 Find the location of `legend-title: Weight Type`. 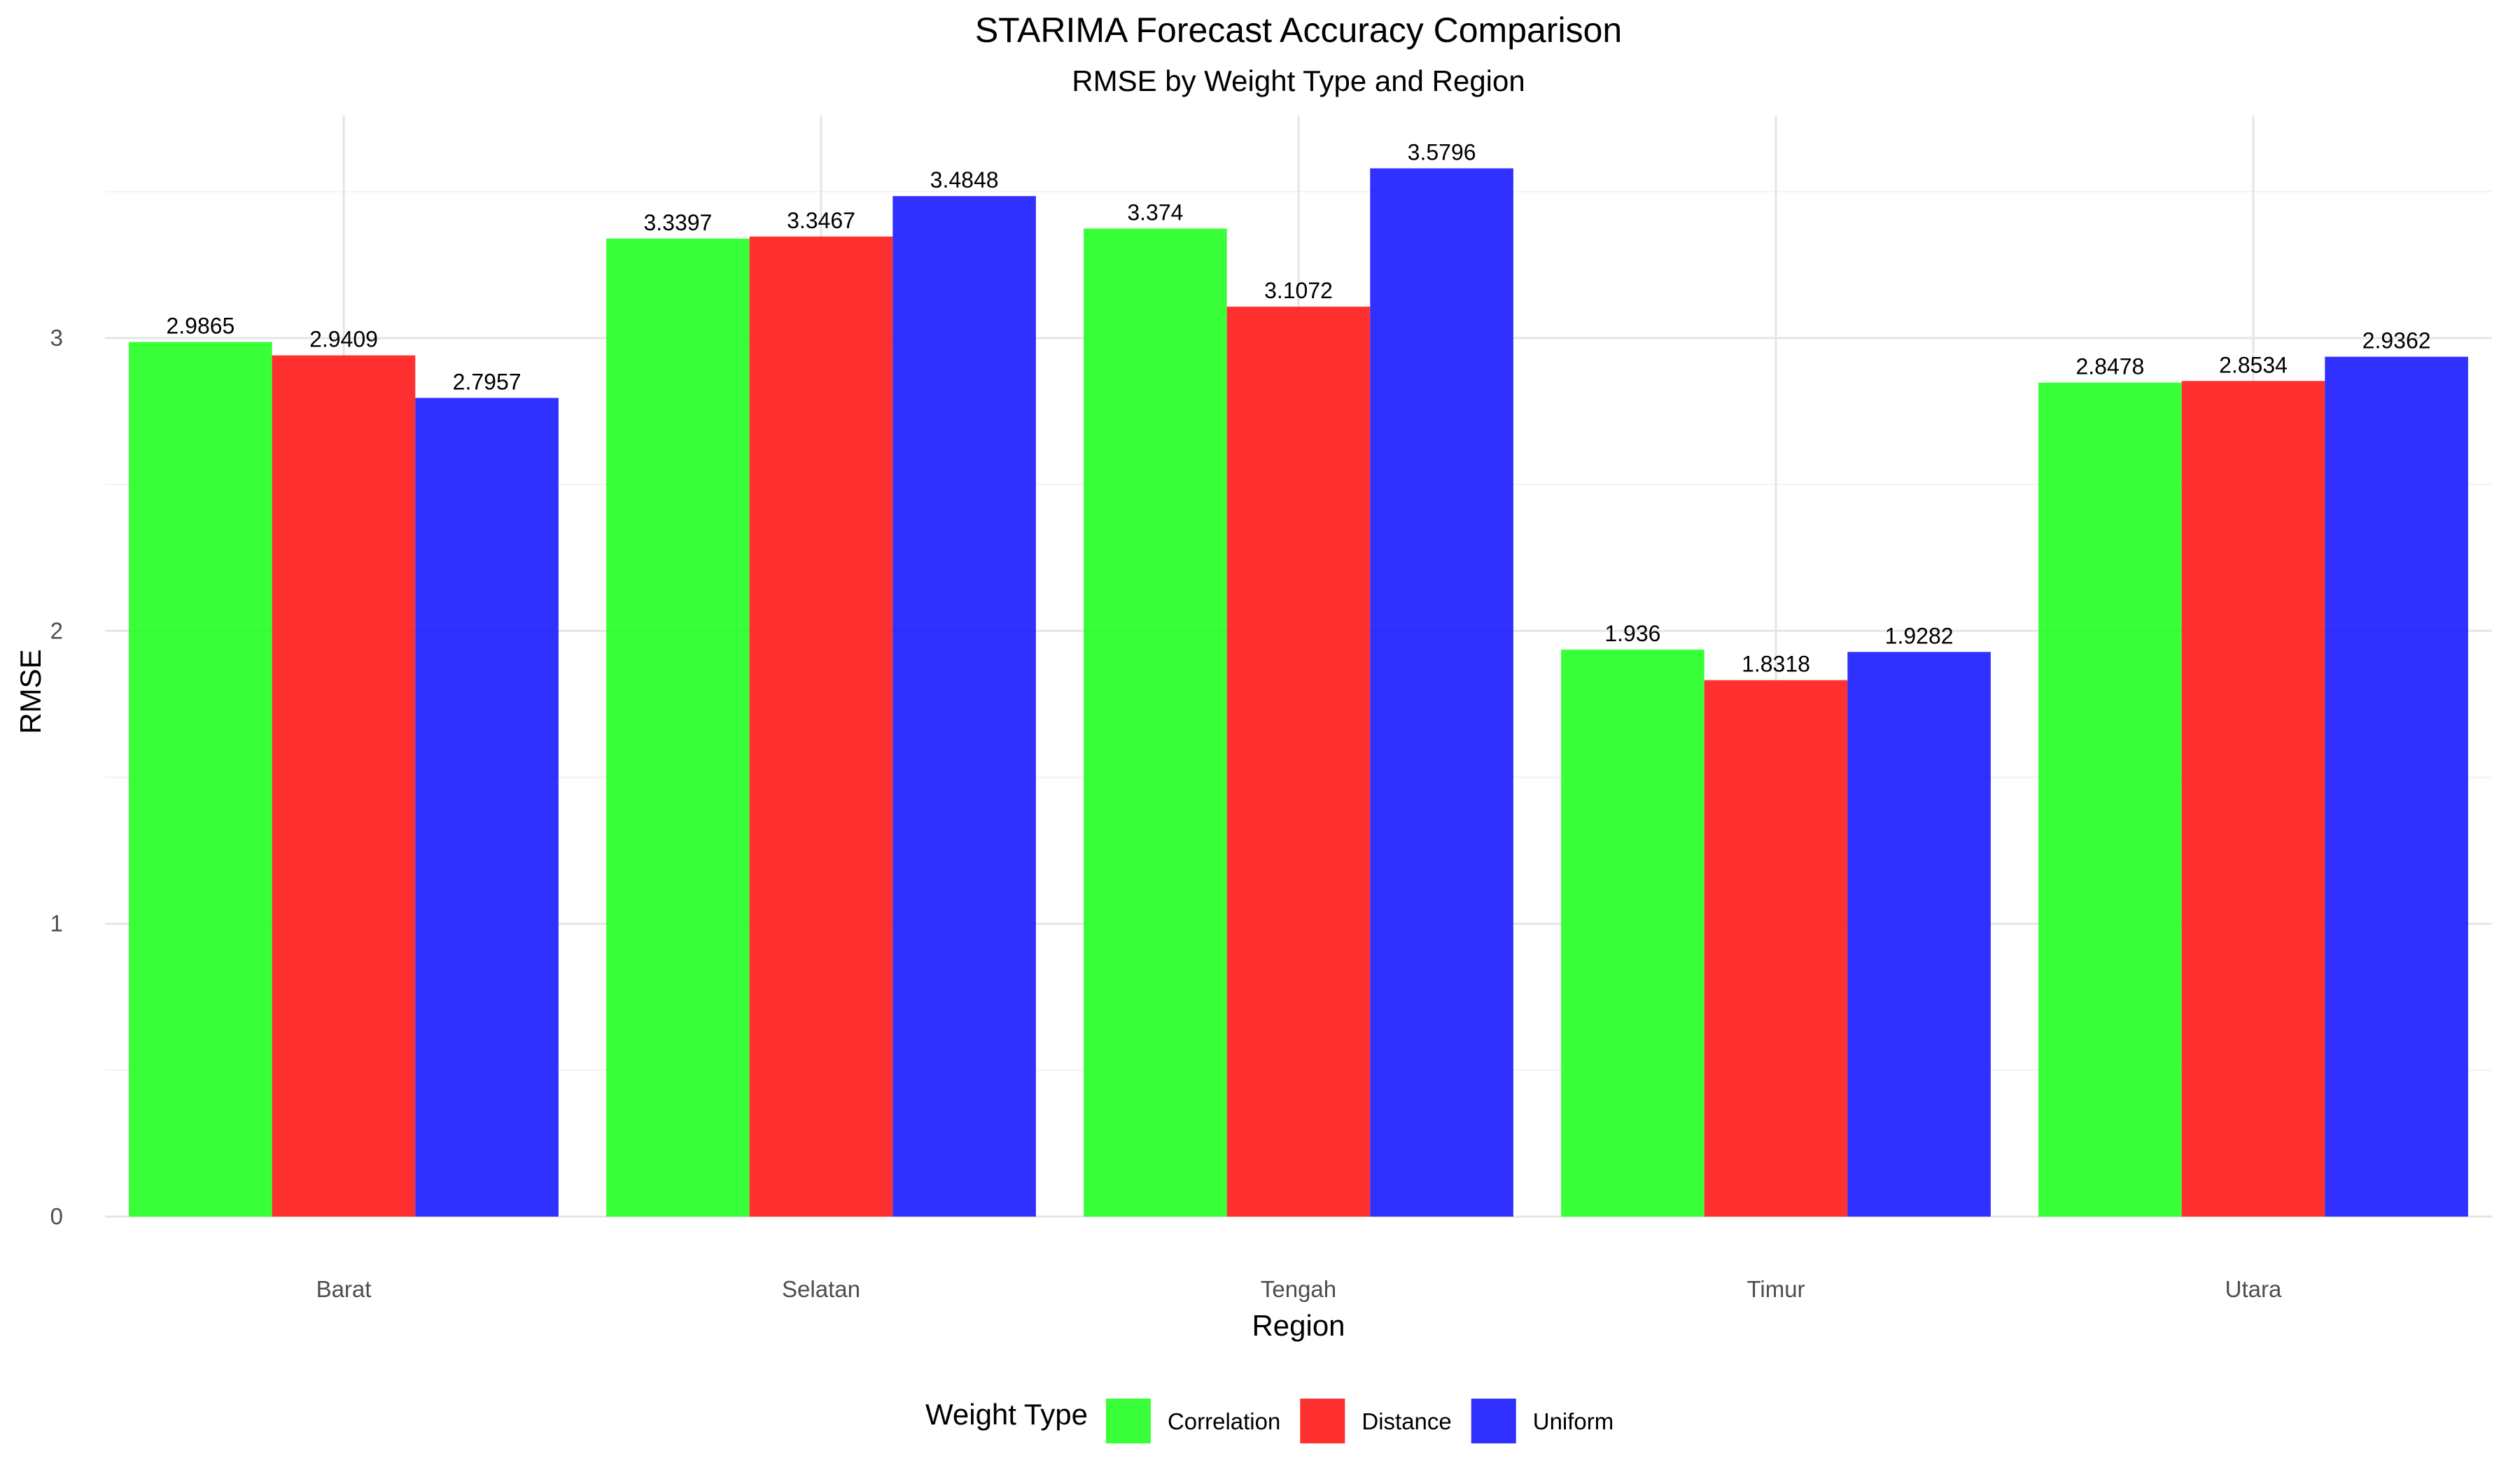

legend-title: Weight Type is located at coordinates (1006, 1414).